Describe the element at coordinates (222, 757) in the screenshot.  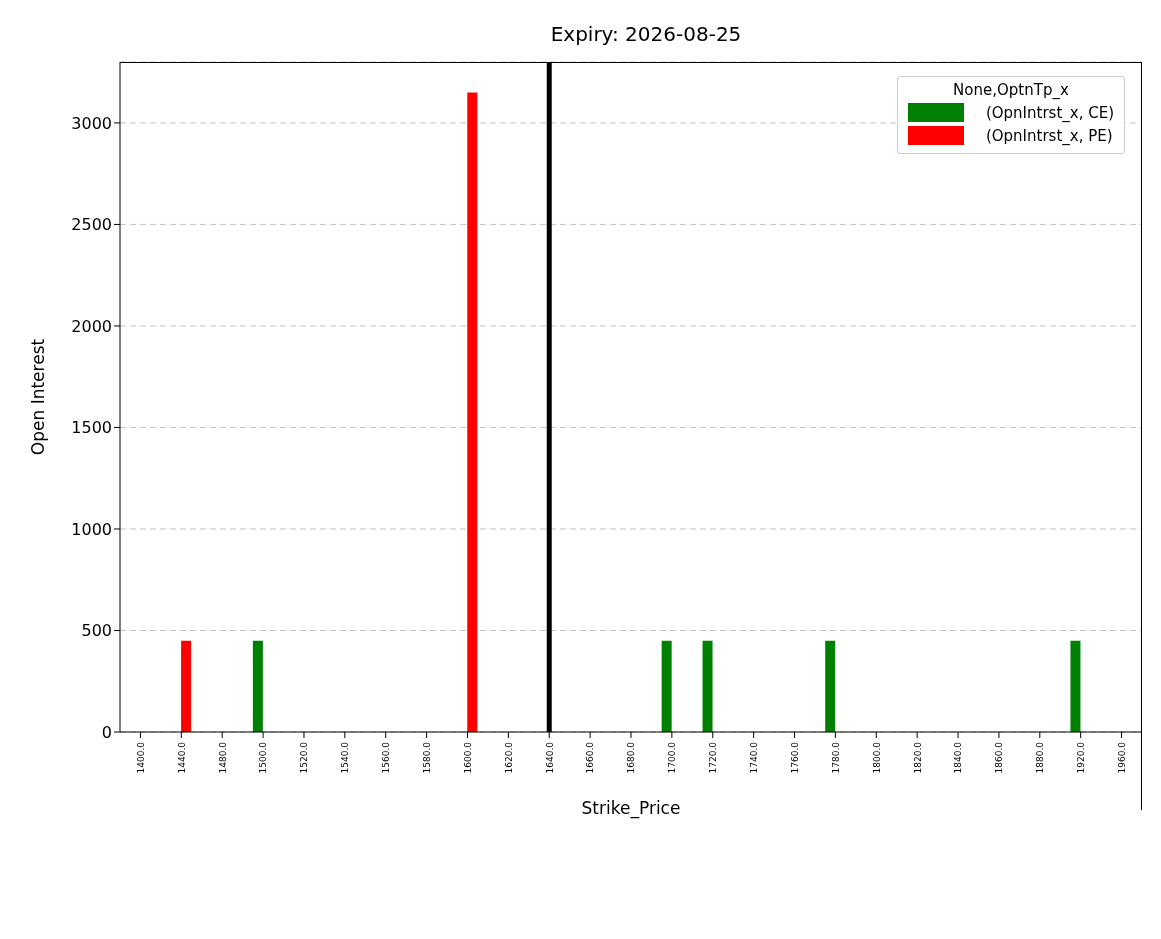
I see `x-tick-label: 1480.0` at that location.